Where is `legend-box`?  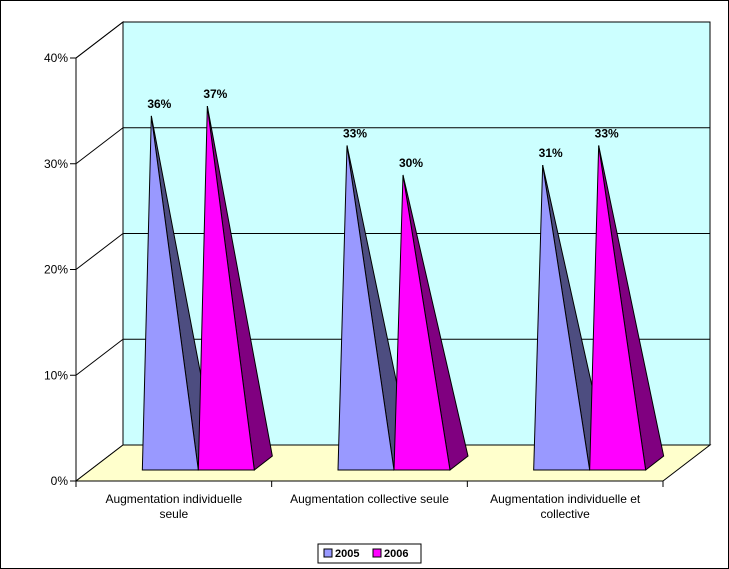 legend-box is located at coordinates (369, 553).